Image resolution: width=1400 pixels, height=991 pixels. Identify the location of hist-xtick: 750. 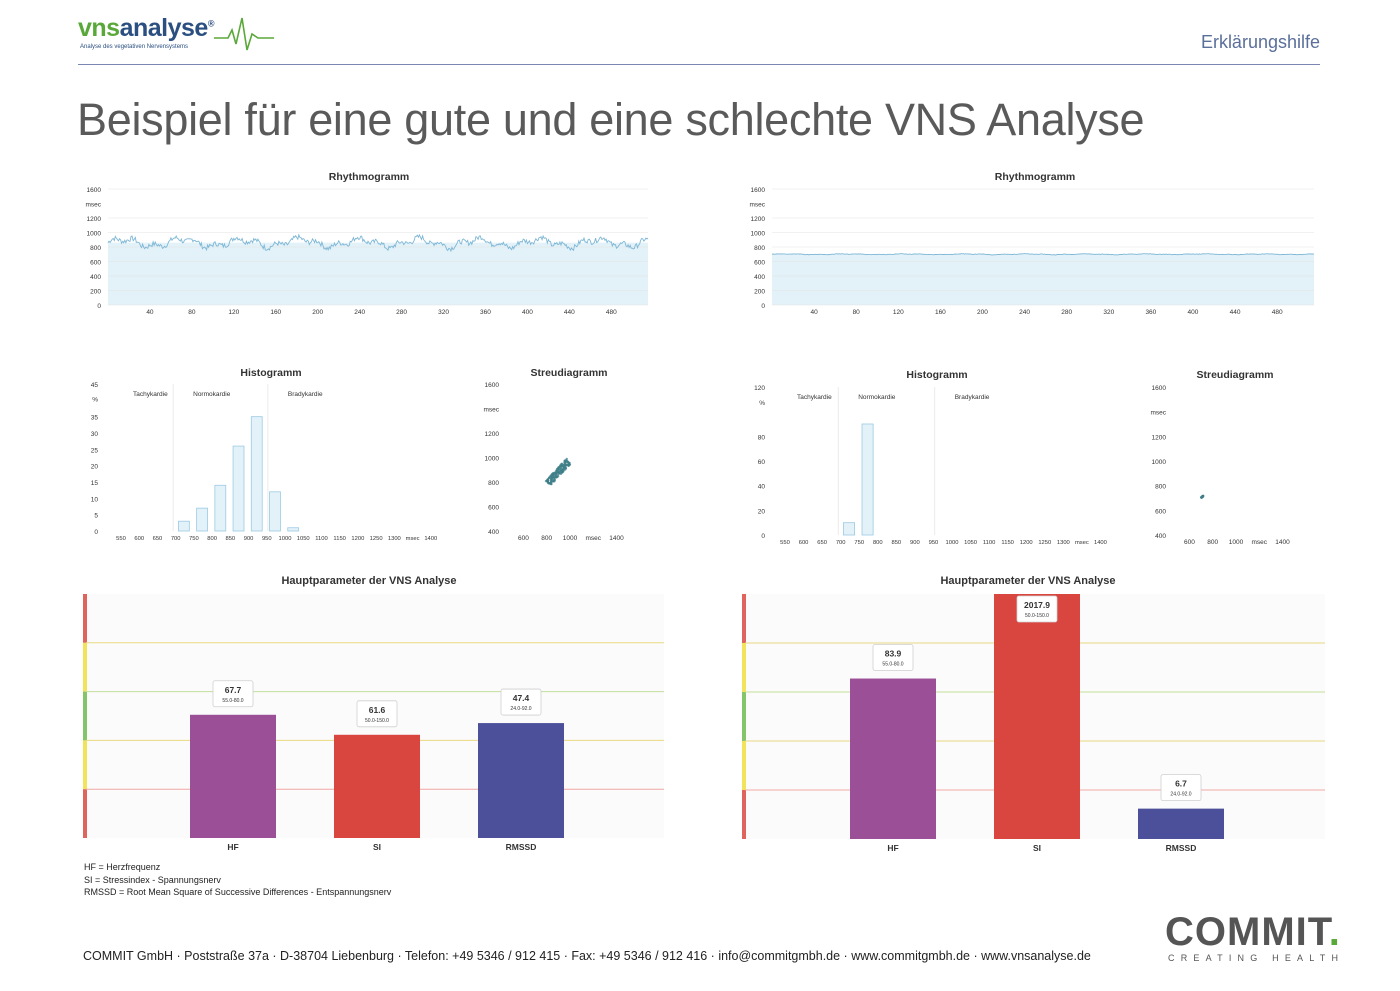
(859, 543).